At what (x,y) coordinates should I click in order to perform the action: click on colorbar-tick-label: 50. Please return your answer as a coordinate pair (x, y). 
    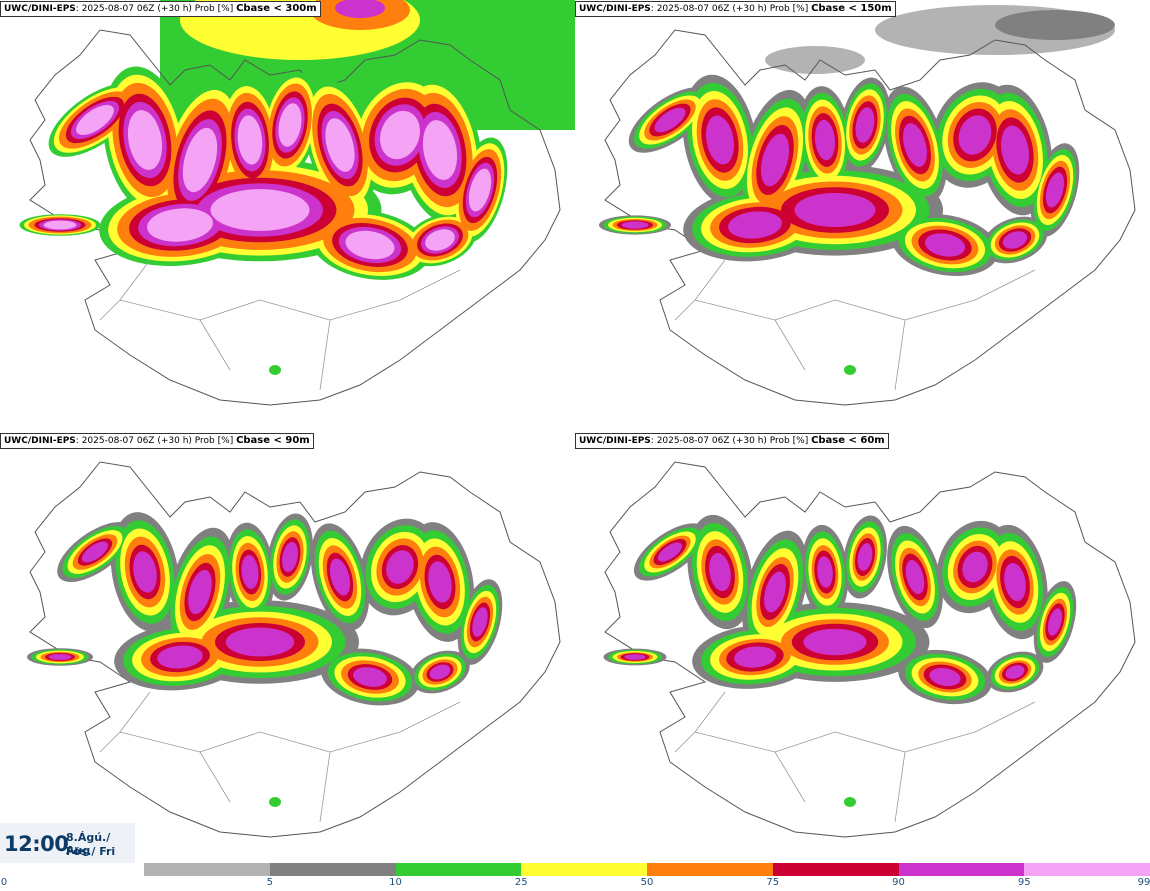
    Looking at the image, I should click on (647, 882).